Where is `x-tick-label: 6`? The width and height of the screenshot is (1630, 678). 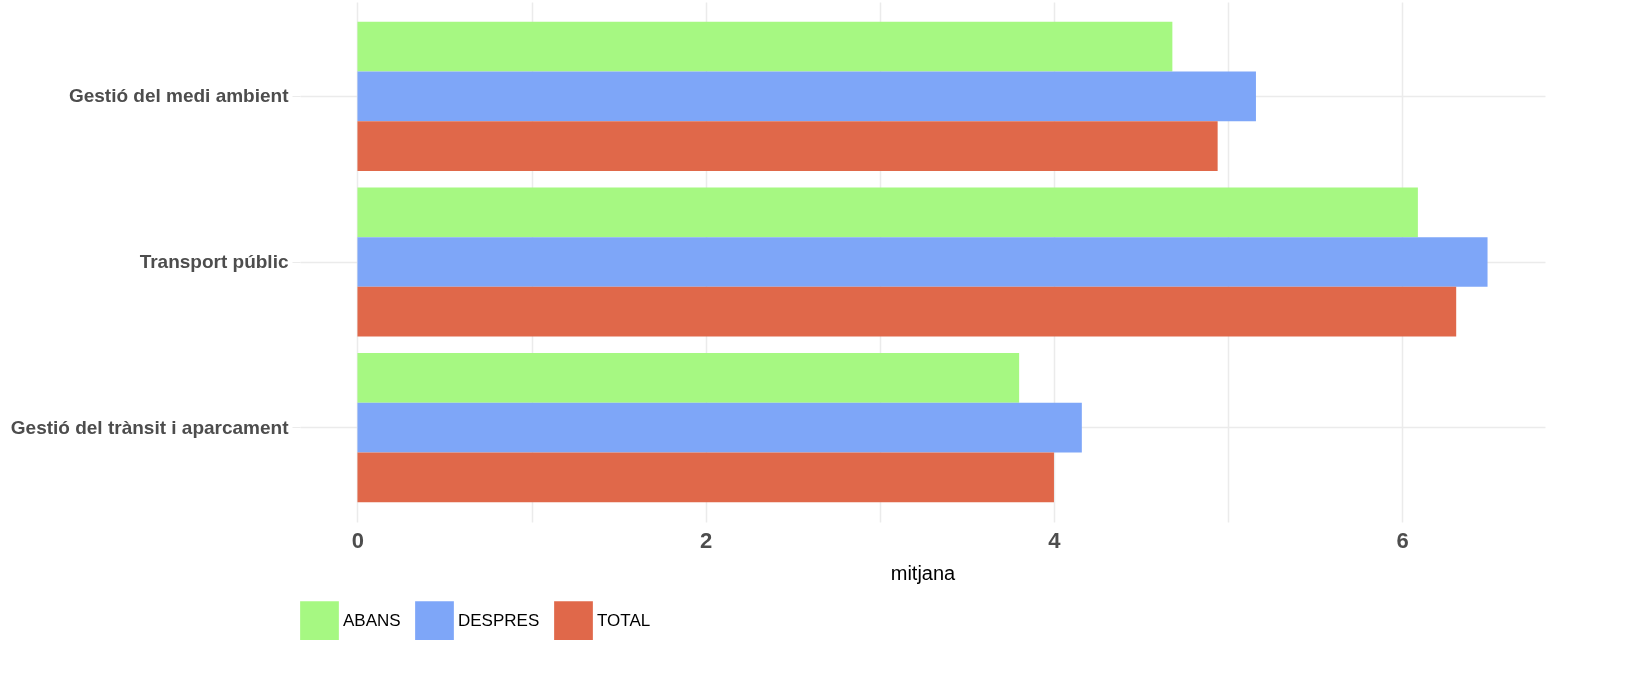 x-tick-label: 6 is located at coordinates (1402, 540).